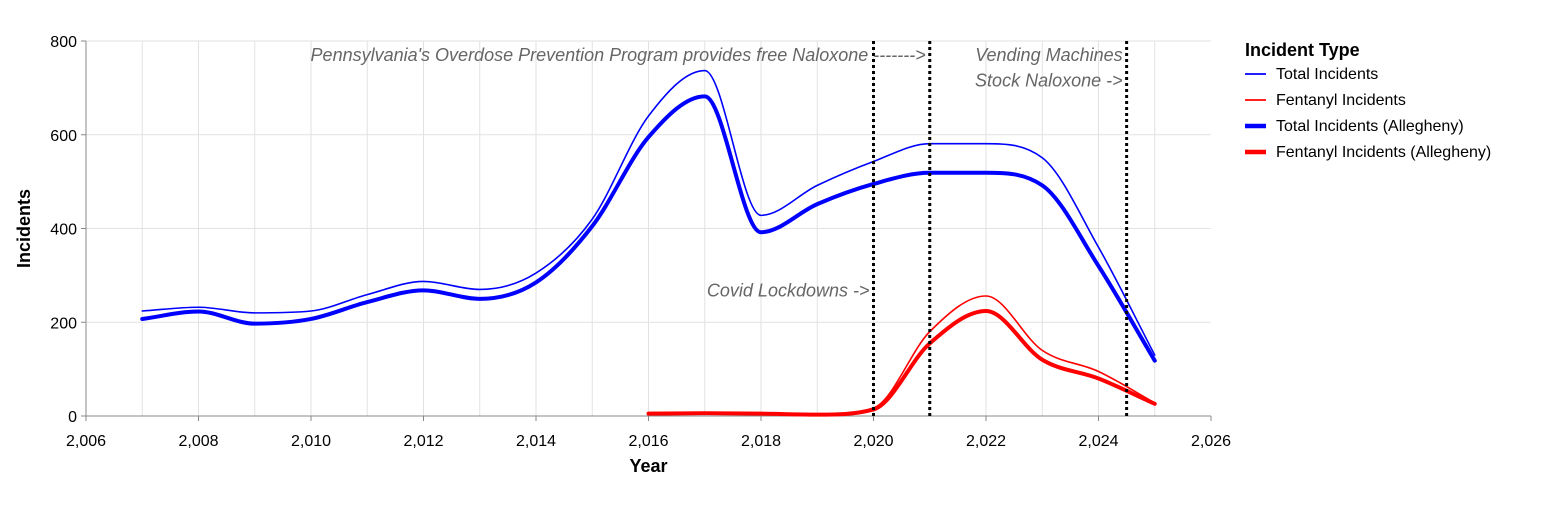 This screenshot has height=522, width=1542. What do you see at coordinates (1341, 100) in the screenshot?
I see `legend-label: Fentanyl Incidents` at bounding box center [1341, 100].